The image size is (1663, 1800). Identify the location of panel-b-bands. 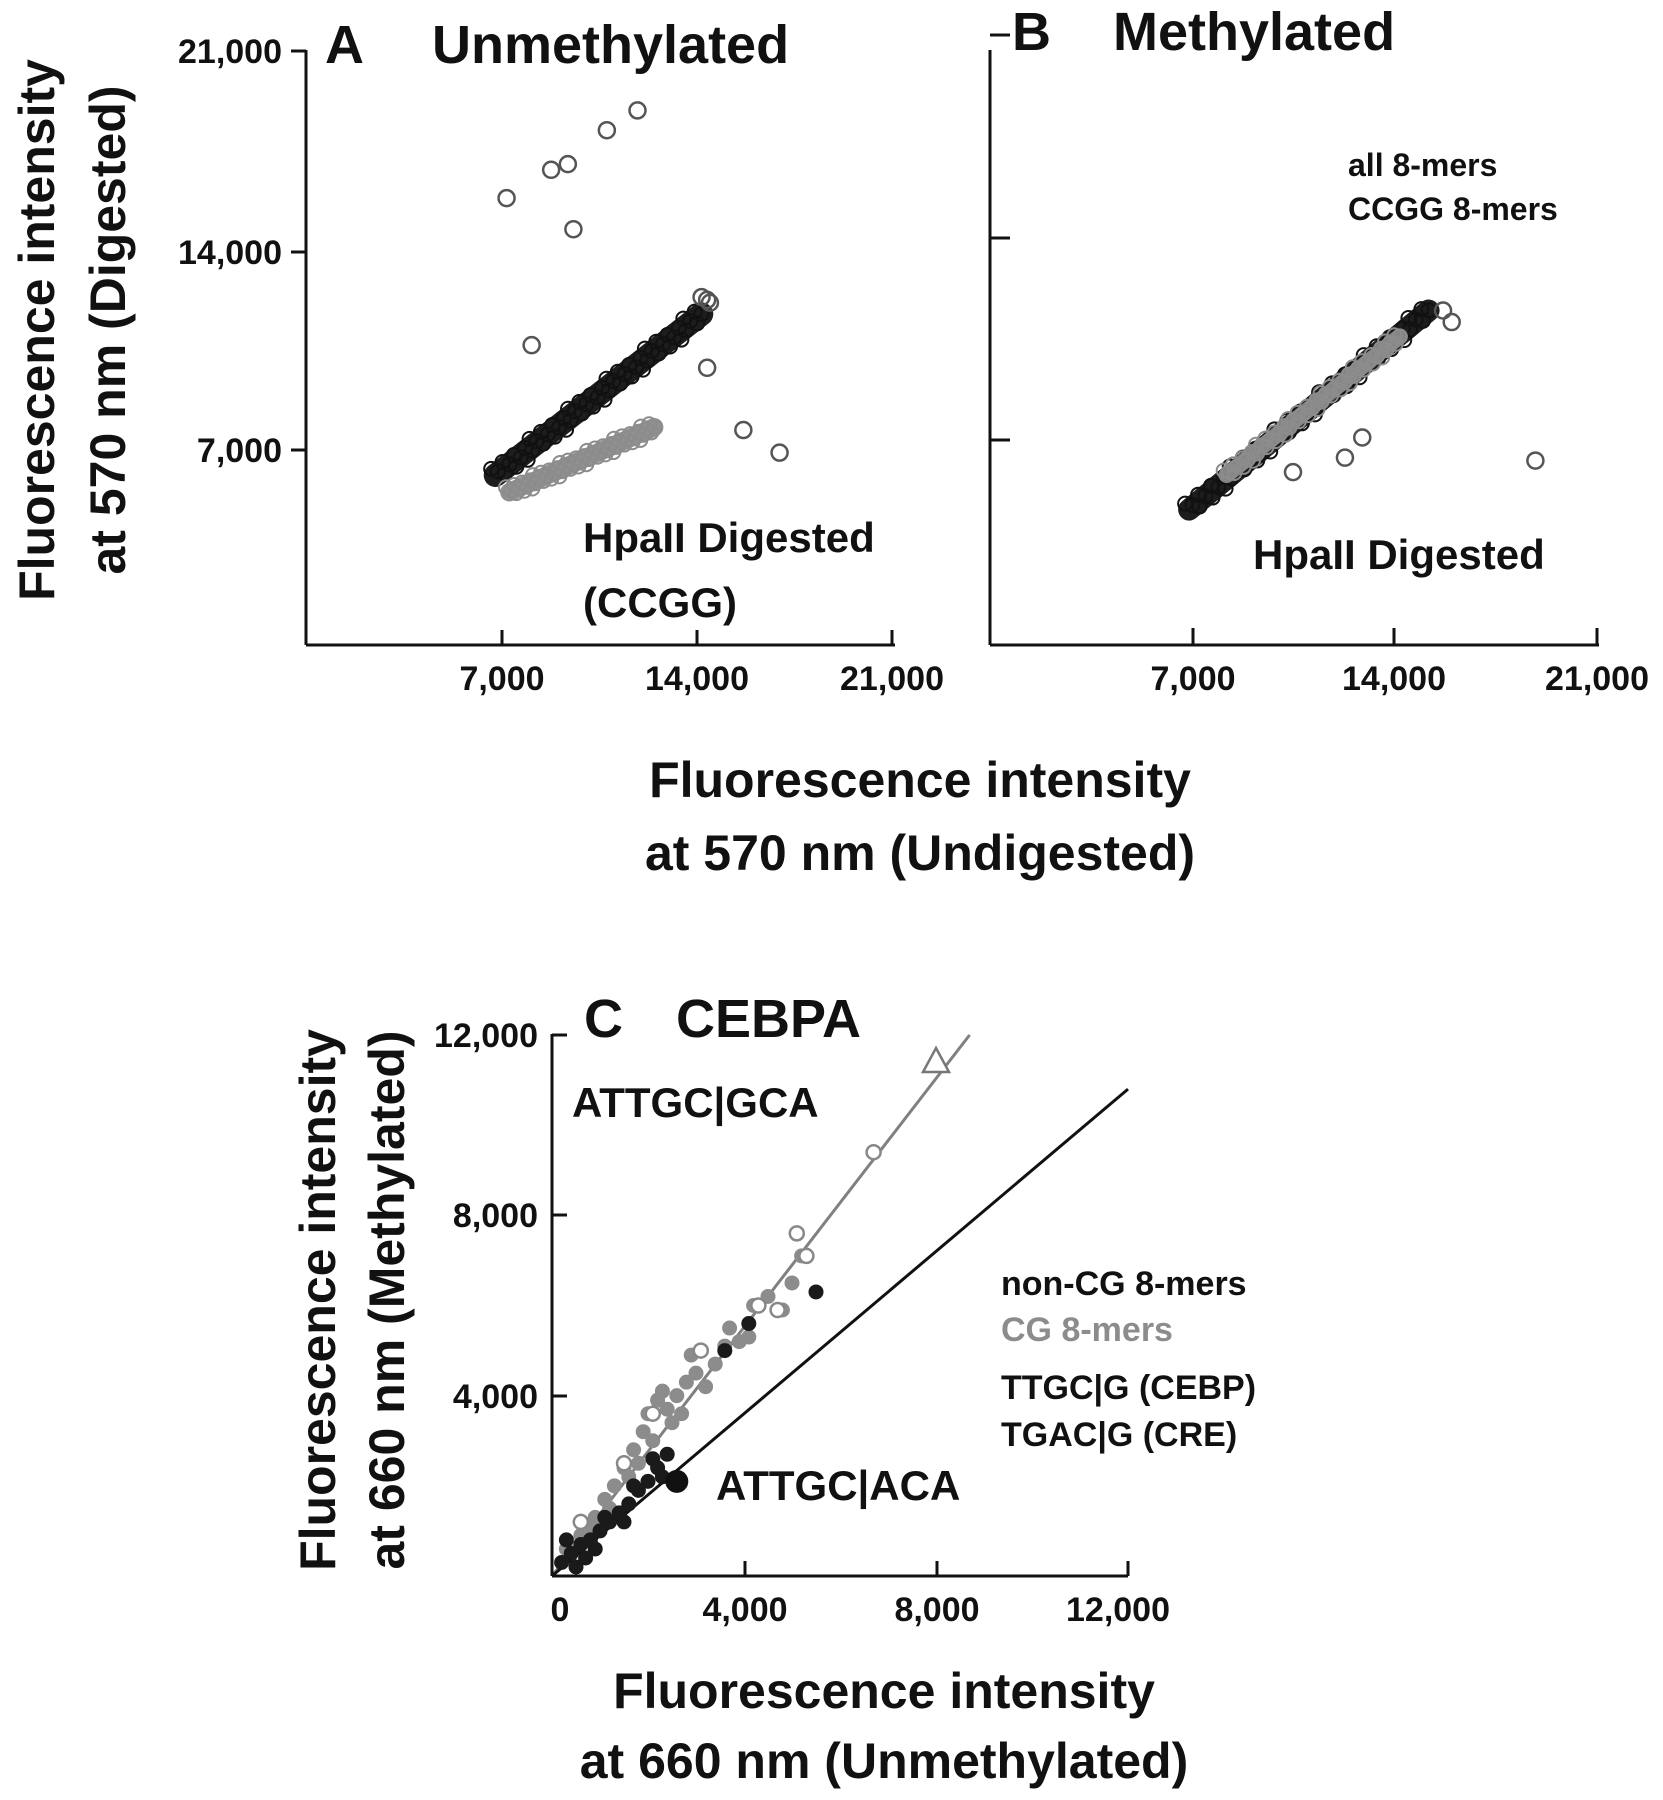
(1308, 410).